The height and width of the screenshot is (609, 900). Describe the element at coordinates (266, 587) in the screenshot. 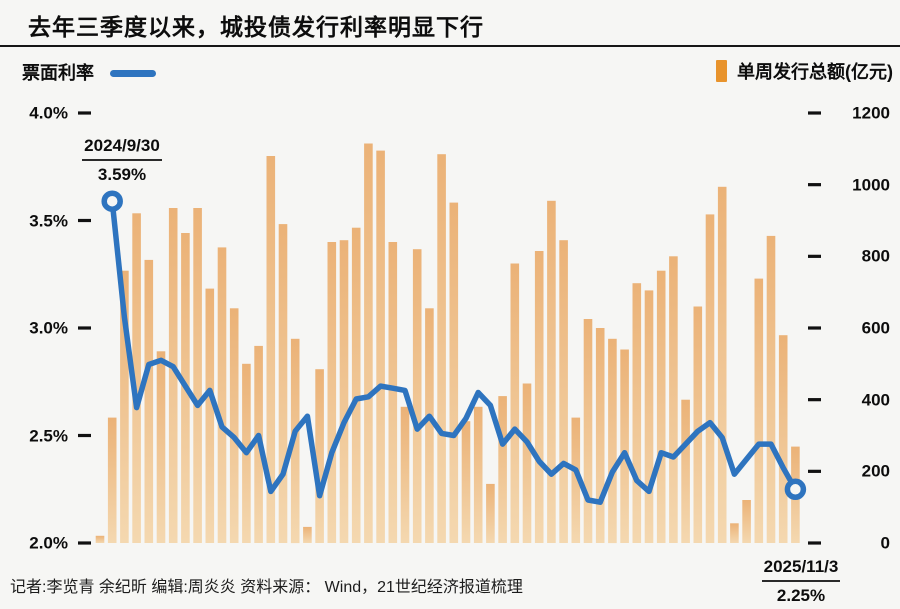

I see `source-caption: 记者:李览青 余纪昕 编辑:周炎炎 资料来源： Wind，21世纪经济报道梳理` at that location.